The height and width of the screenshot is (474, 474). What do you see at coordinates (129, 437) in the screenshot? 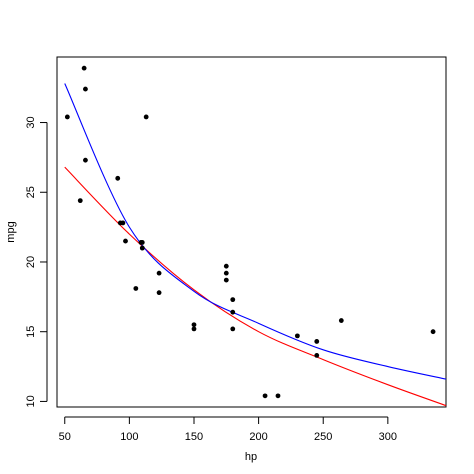
I see `x-tick-label: 100` at bounding box center [129, 437].